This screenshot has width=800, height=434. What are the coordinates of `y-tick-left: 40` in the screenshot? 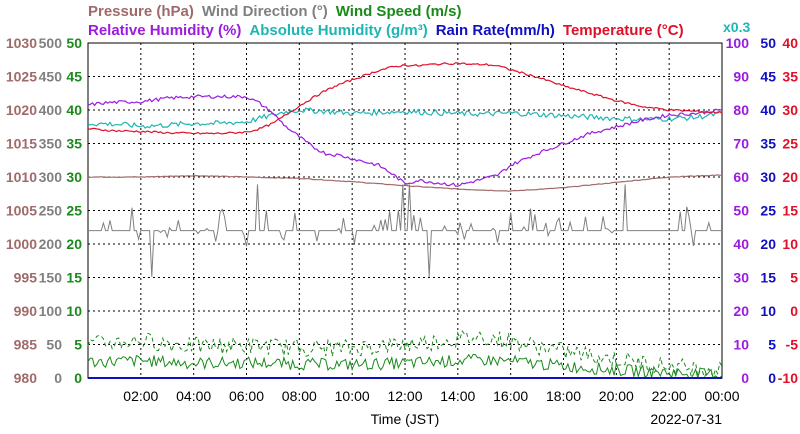 It's located at (74, 110).